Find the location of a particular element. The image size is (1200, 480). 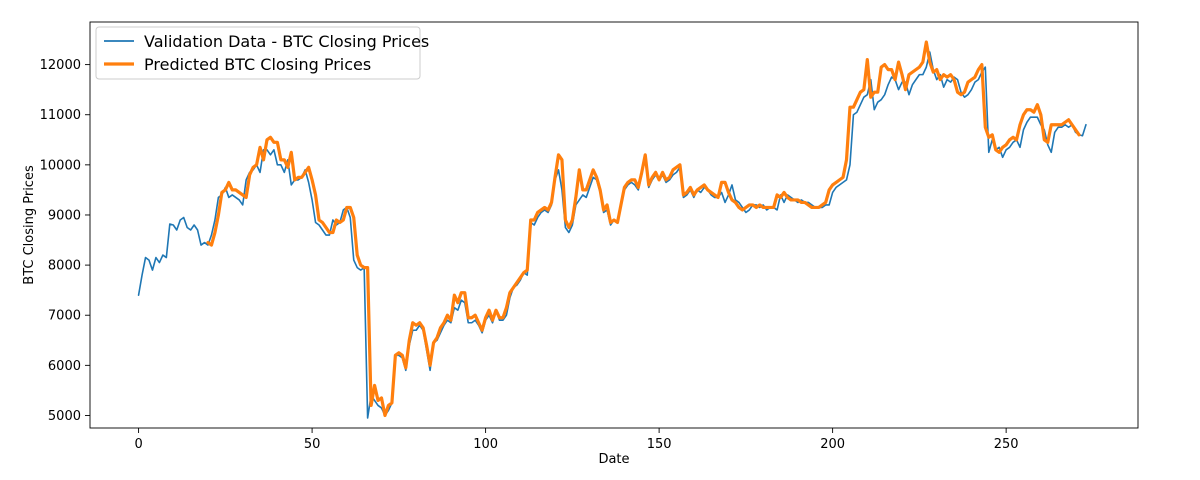

y-tick-label: 10000 is located at coordinates (60, 165).